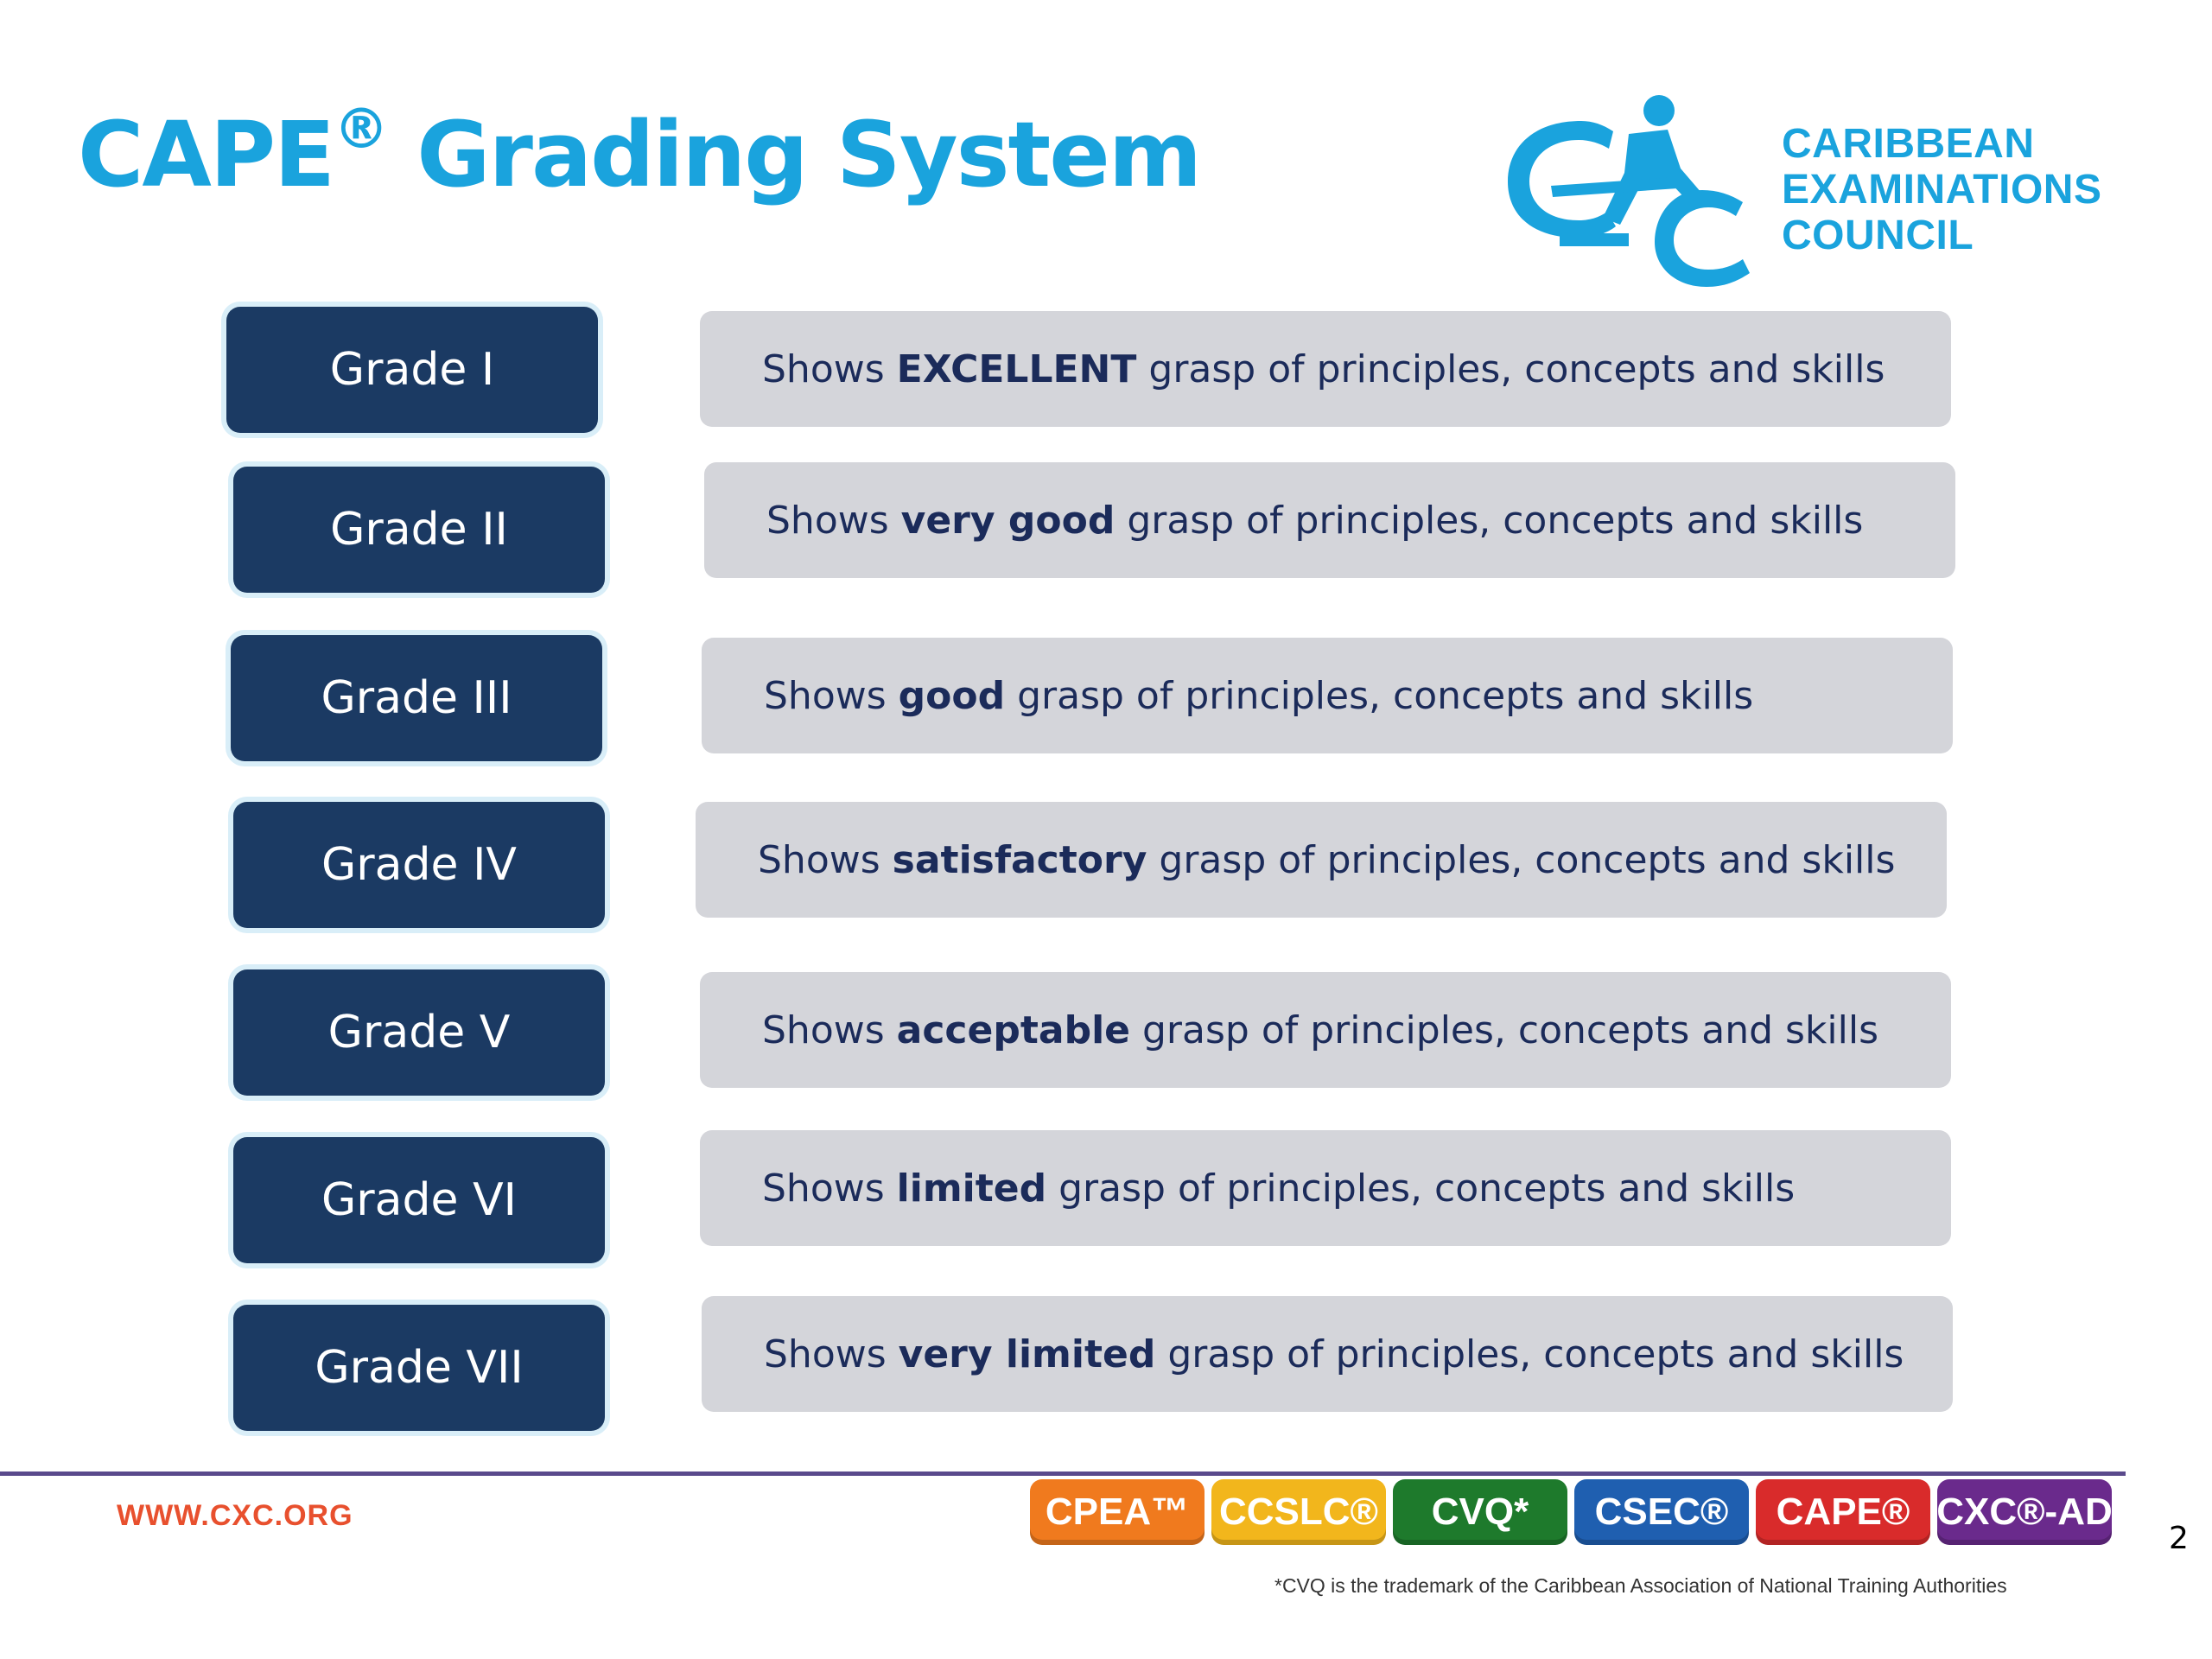 The image size is (2212, 1659). What do you see at coordinates (1908, 144) in the screenshot?
I see `logo-line-1: CARIBBEAN` at bounding box center [1908, 144].